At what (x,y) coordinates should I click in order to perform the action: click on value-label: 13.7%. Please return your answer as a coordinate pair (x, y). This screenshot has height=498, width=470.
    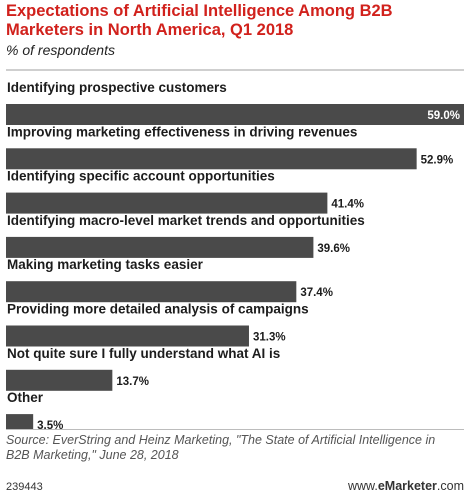
    Looking at the image, I should click on (132, 382).